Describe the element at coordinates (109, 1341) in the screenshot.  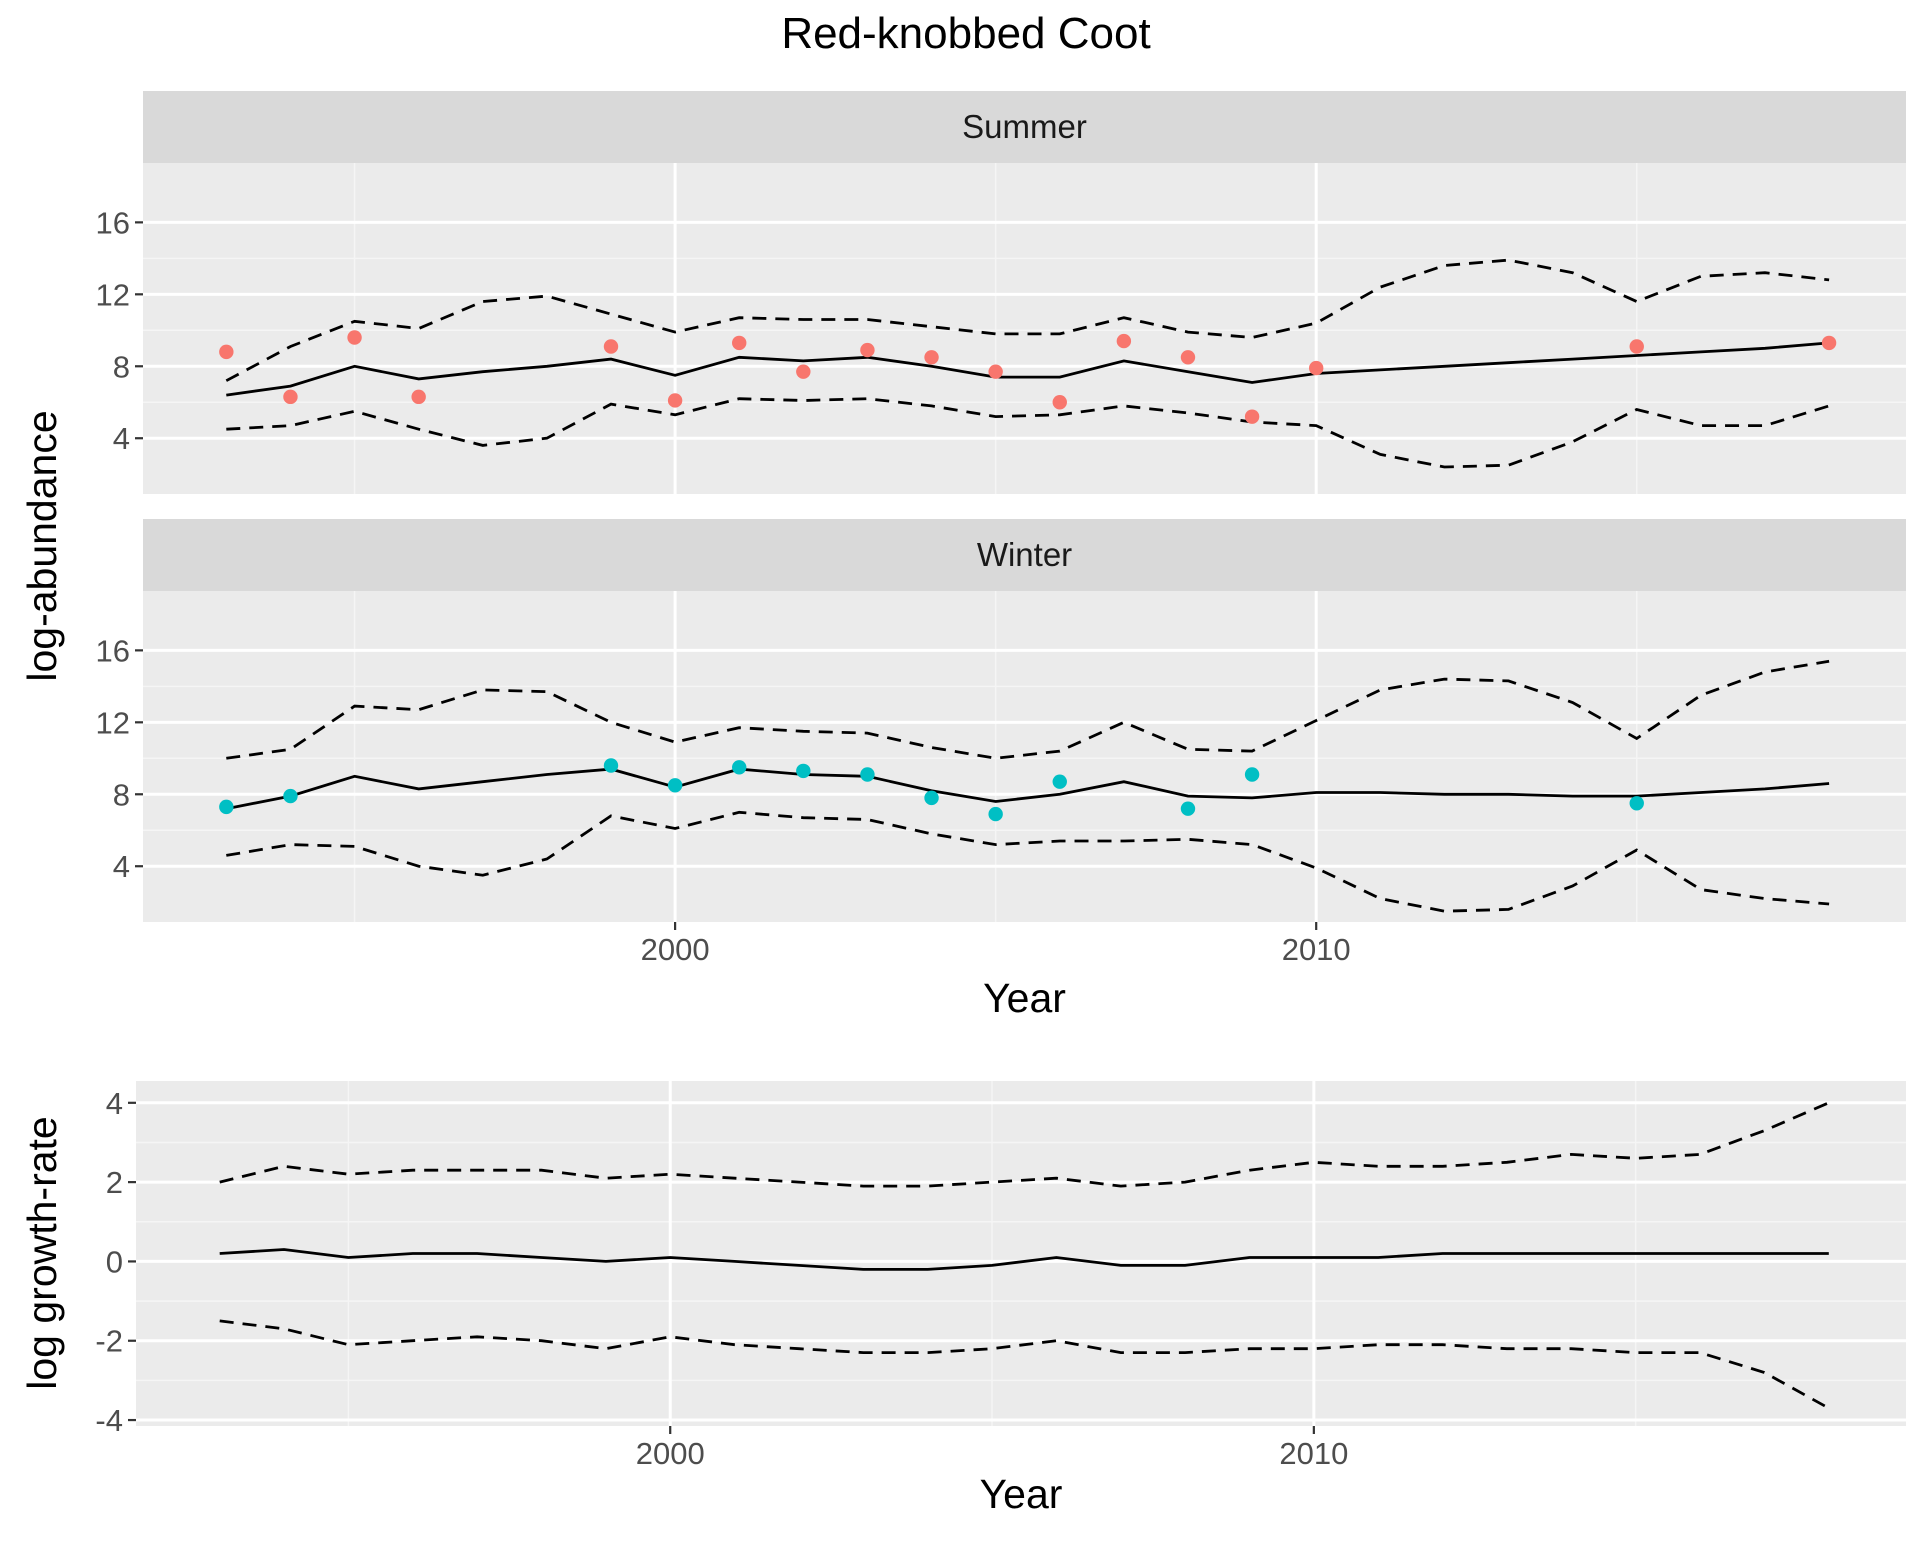
I see `y-tick-label: -2` at that location.